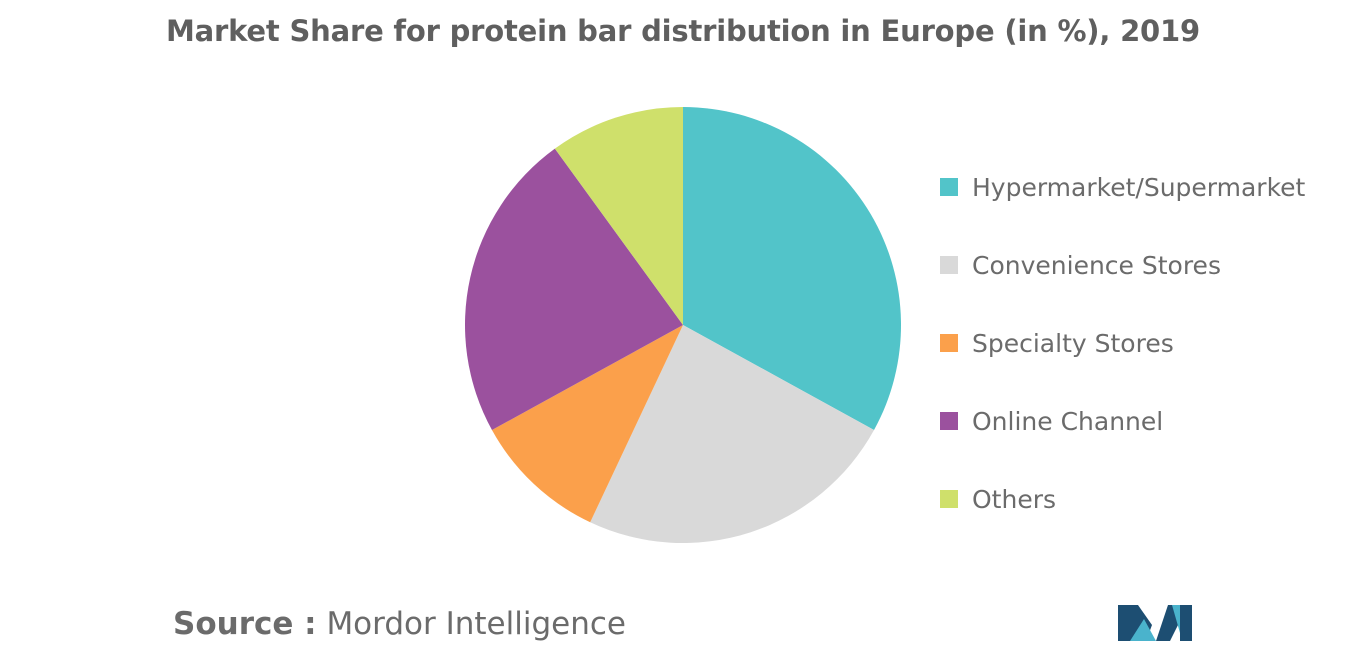 This screenshot has width=1366, height=655. I want to click on legend-label: Hypermarket/Supermarket, so click(1139, 187).